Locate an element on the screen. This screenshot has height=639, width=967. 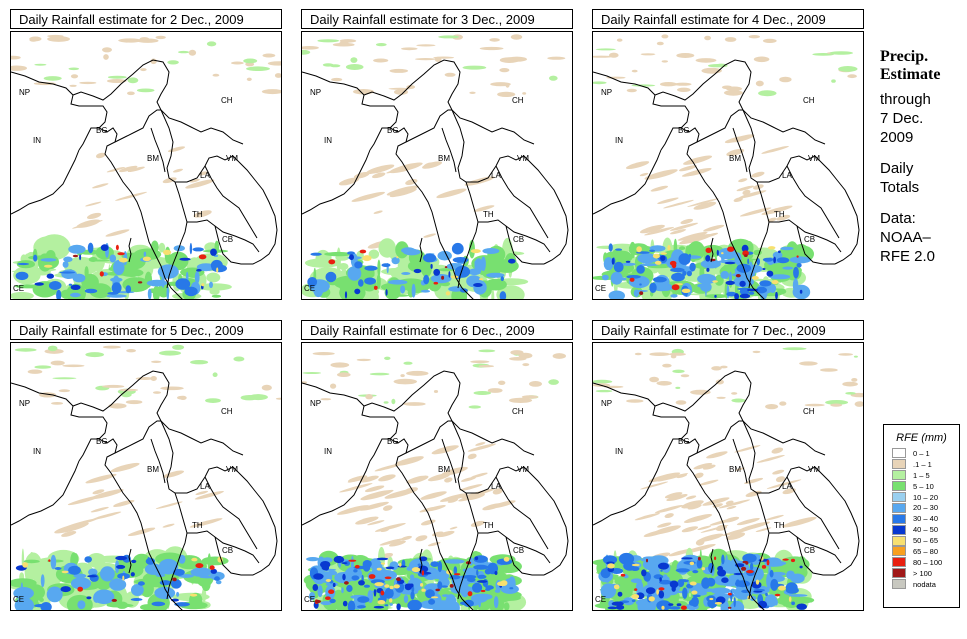
country-label: BG is located at coordinates (102, 130).